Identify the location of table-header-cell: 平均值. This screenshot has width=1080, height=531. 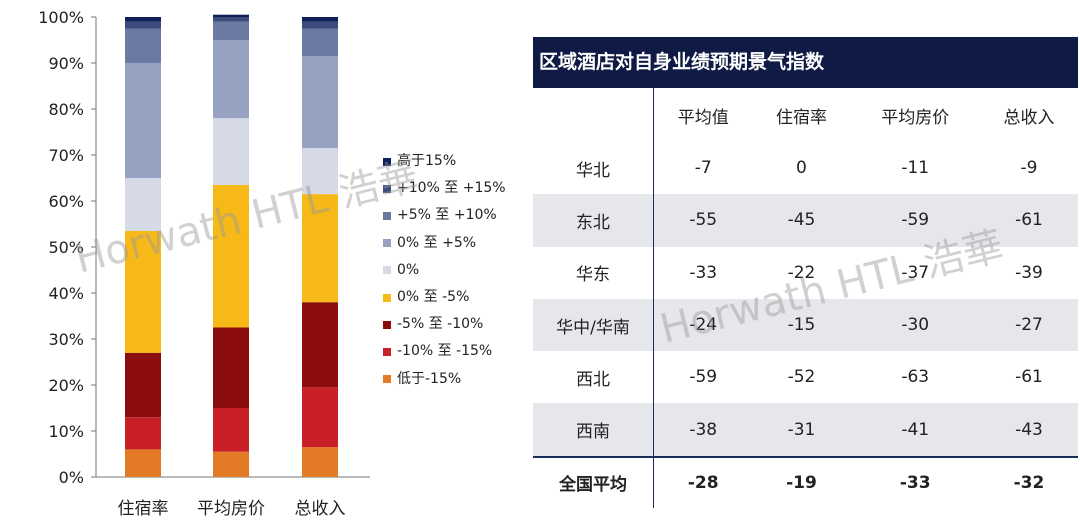
(703, 115).